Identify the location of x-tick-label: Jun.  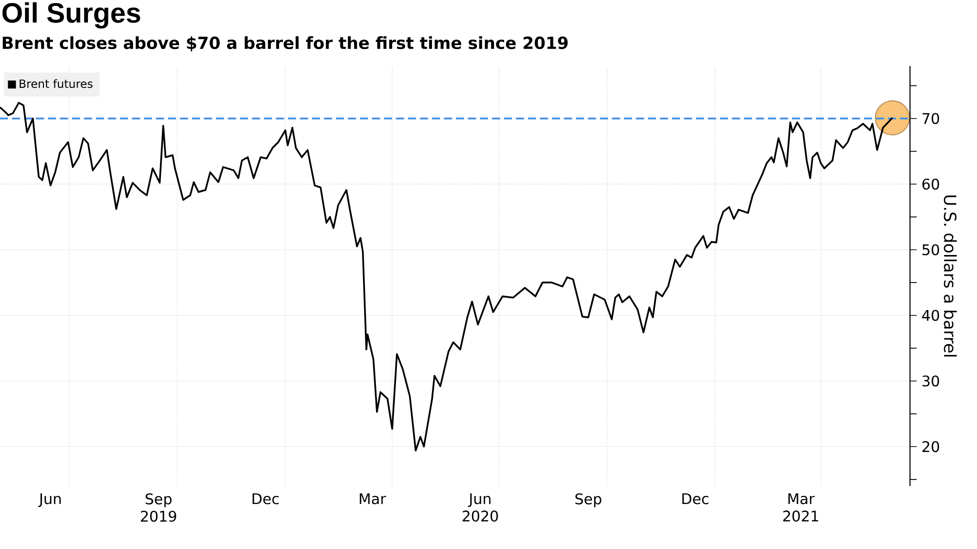
(49, 500).